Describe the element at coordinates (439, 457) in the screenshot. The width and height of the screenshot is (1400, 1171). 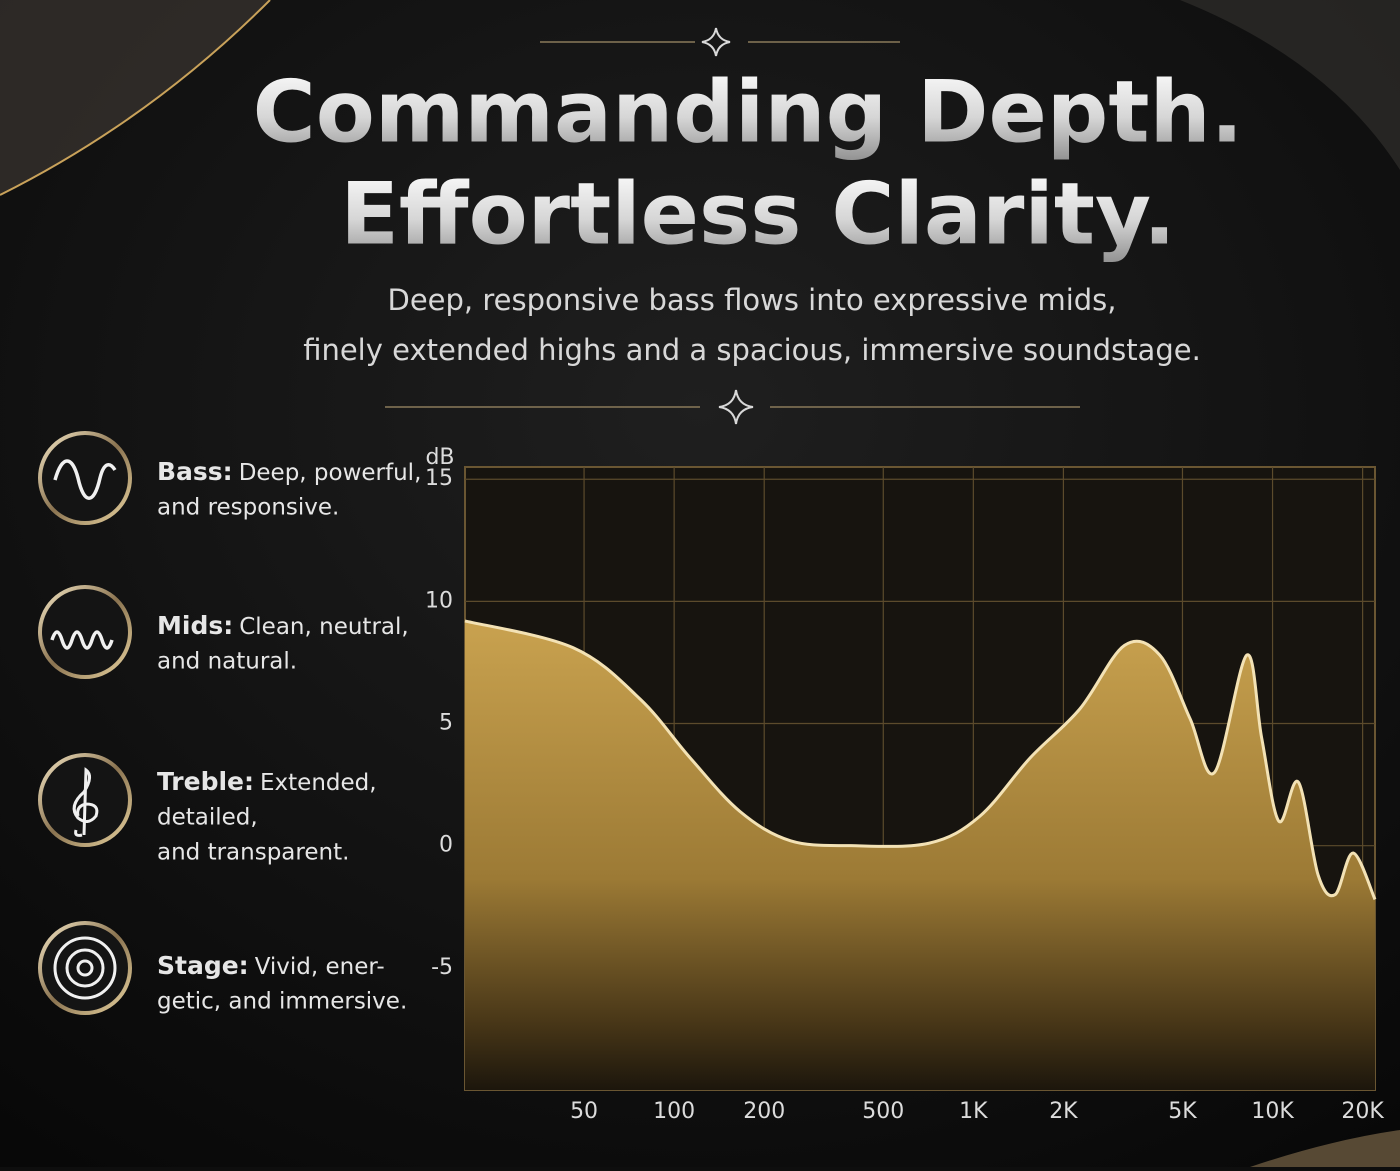
I see `y-axis-label: dB` at that location.